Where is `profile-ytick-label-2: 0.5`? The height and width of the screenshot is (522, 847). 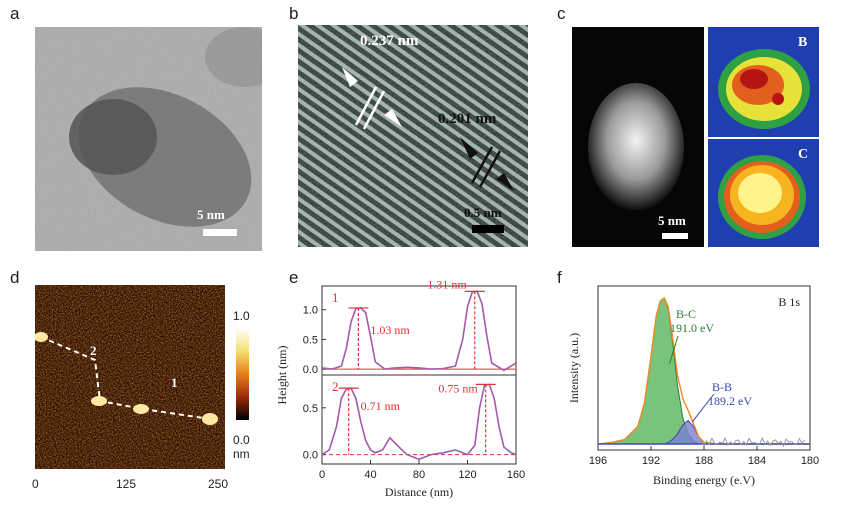
profile-ytick-label-2: 0.5 is located at coordinates (310, 409).